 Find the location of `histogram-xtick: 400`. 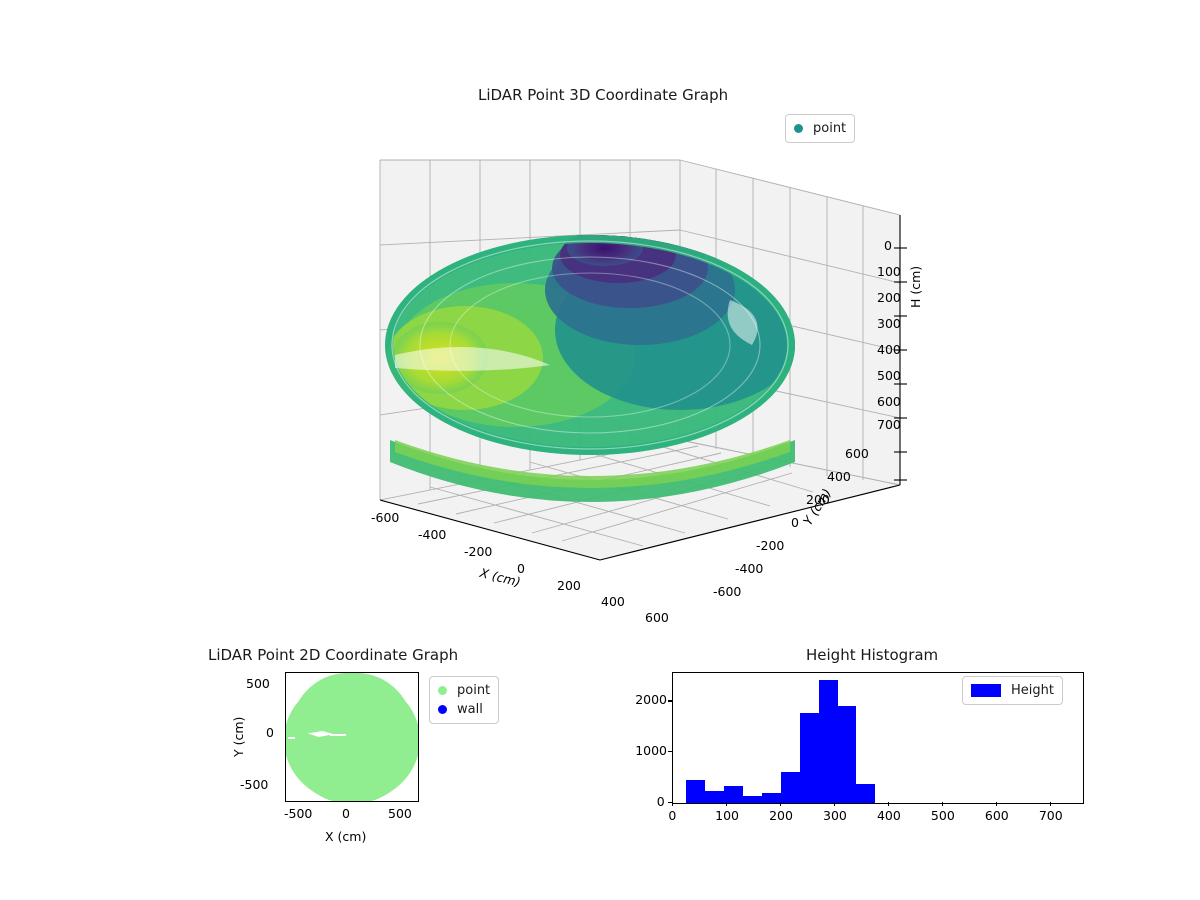

histogram-xtick: 400 is located at coordinates (888, 815).